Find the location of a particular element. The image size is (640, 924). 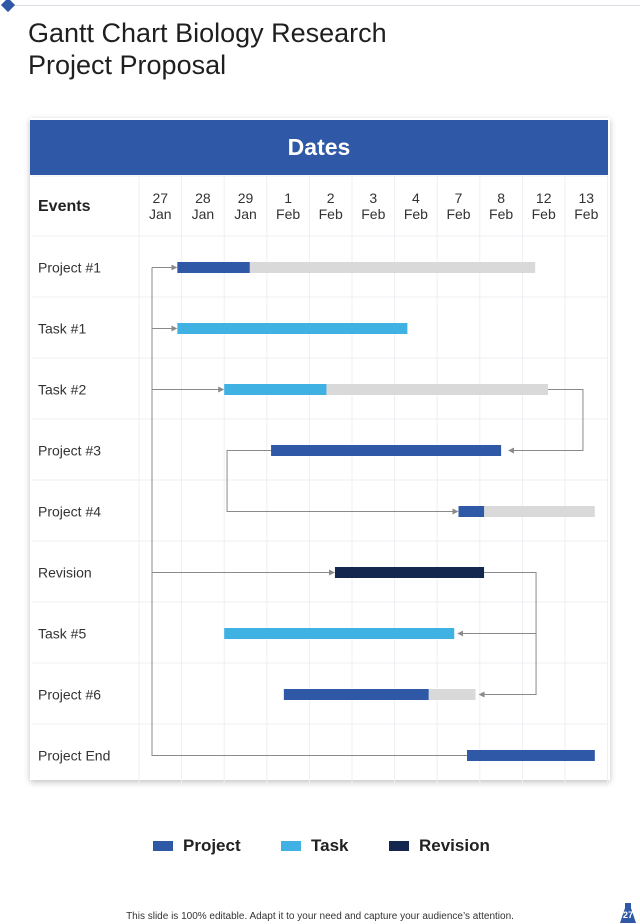

date-day-label: 12 is located at coordinates (544, 198).